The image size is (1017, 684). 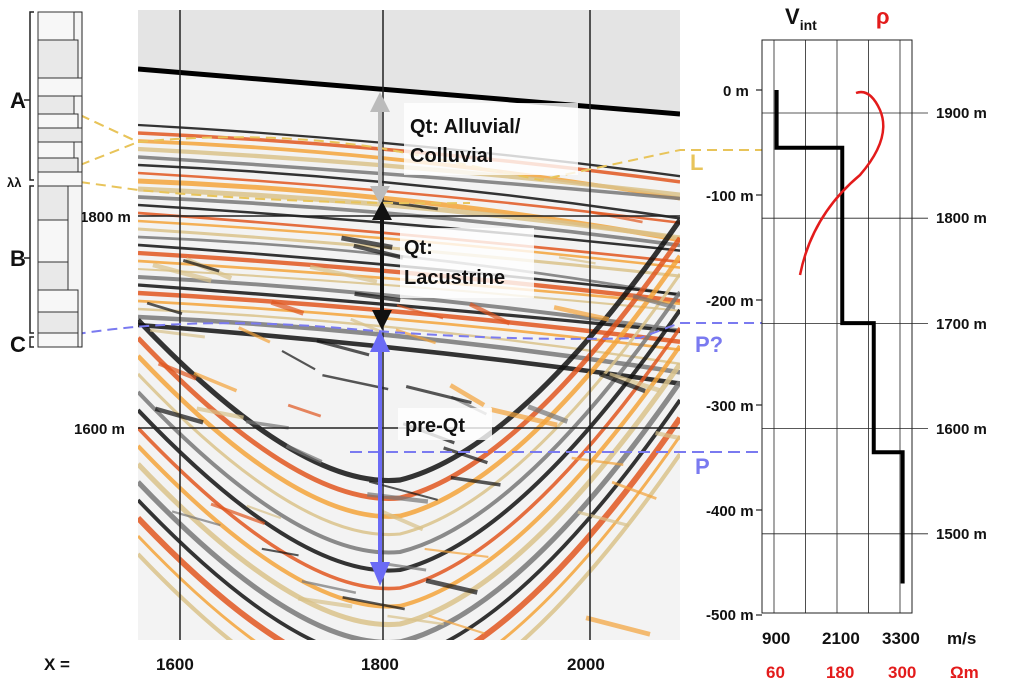 I want to click on strat-unit-c: C, so click(x=18, y=344).